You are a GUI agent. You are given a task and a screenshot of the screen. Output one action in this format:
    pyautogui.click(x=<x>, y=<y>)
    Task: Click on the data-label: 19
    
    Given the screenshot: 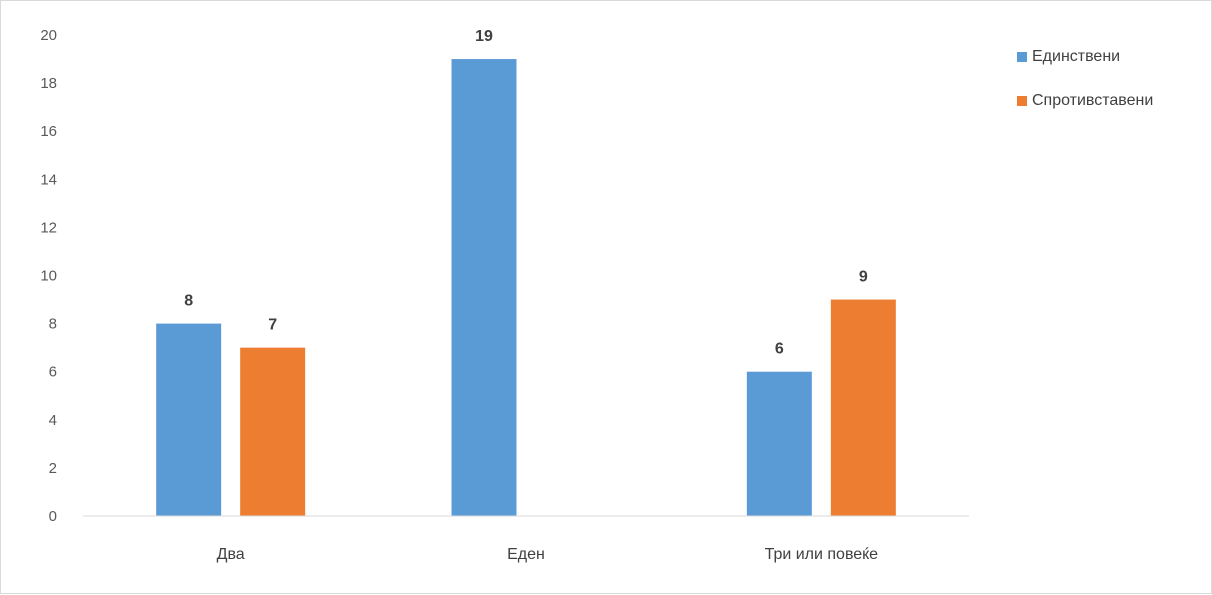 What is the action you would take?
    pyautogui.click(x=484, y=36)
    